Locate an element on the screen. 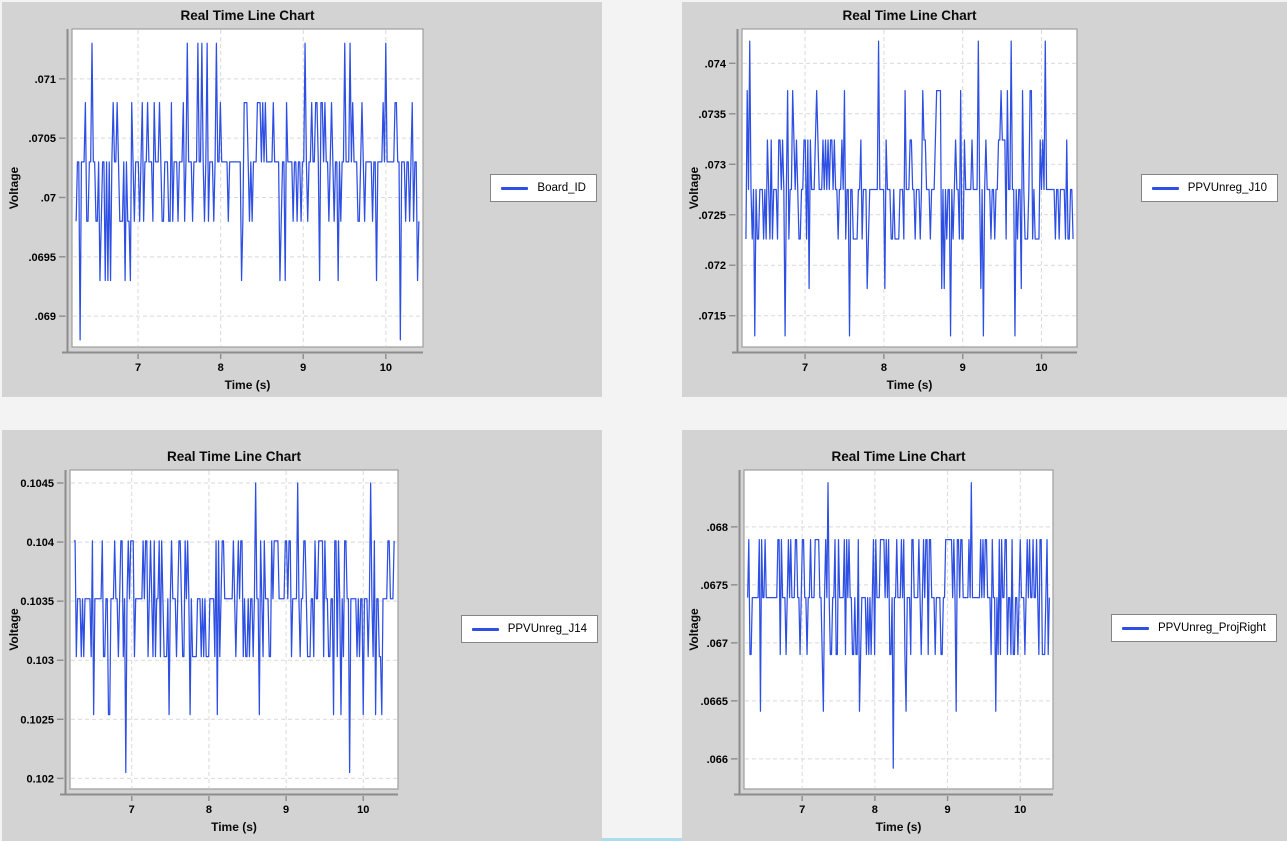  y-tick-labels: .0715 .072 .0725 .073 .0735 .074 is located at coordinates (712, 190).